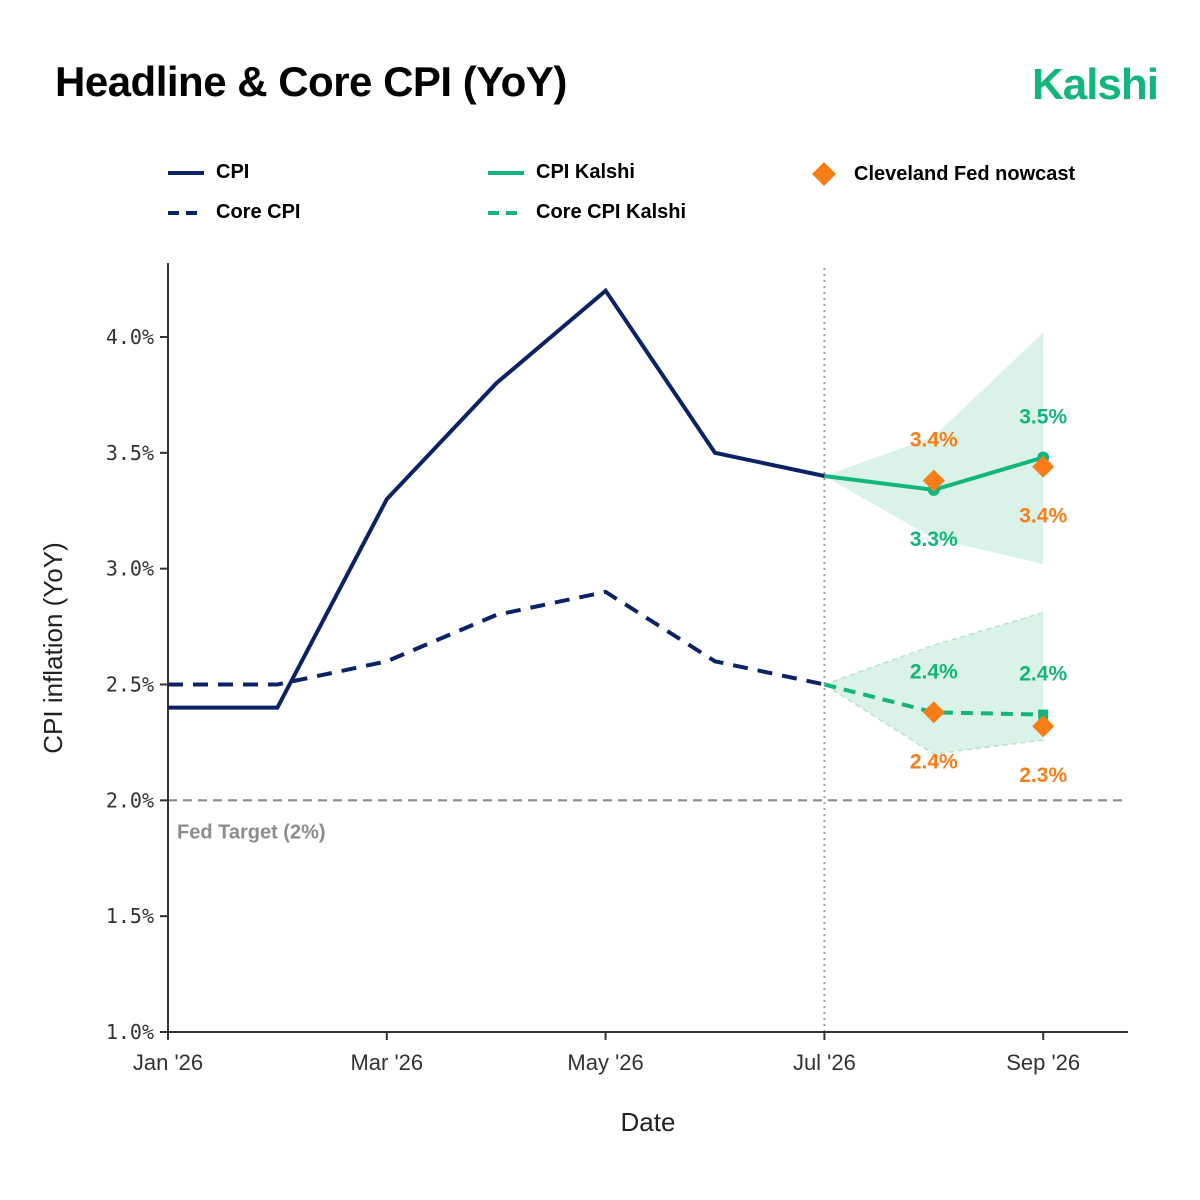 This screenshot has height=1200, width=1200. What do you see at coordinates (1043, 775) in the screenshot?
I see `value-label-7: 2.3%` at bounding box center [1043, 775].